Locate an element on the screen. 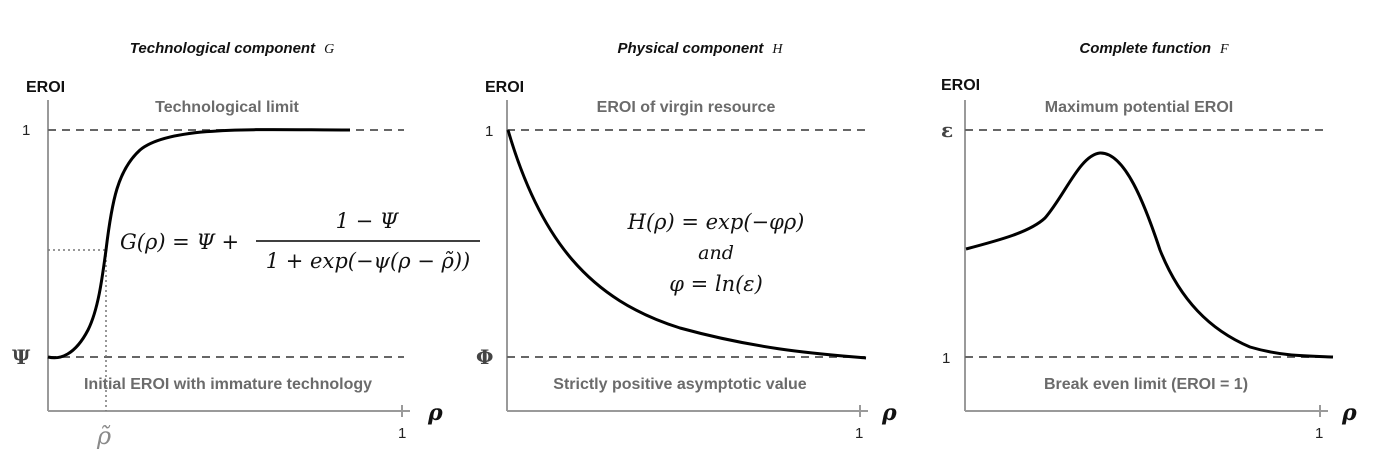  equation-g: G(ρ) = Ψ + 1 − Ψ 1 + exp(−ψ(ρ − ρ̃)) is located at coordinates (300, 241).